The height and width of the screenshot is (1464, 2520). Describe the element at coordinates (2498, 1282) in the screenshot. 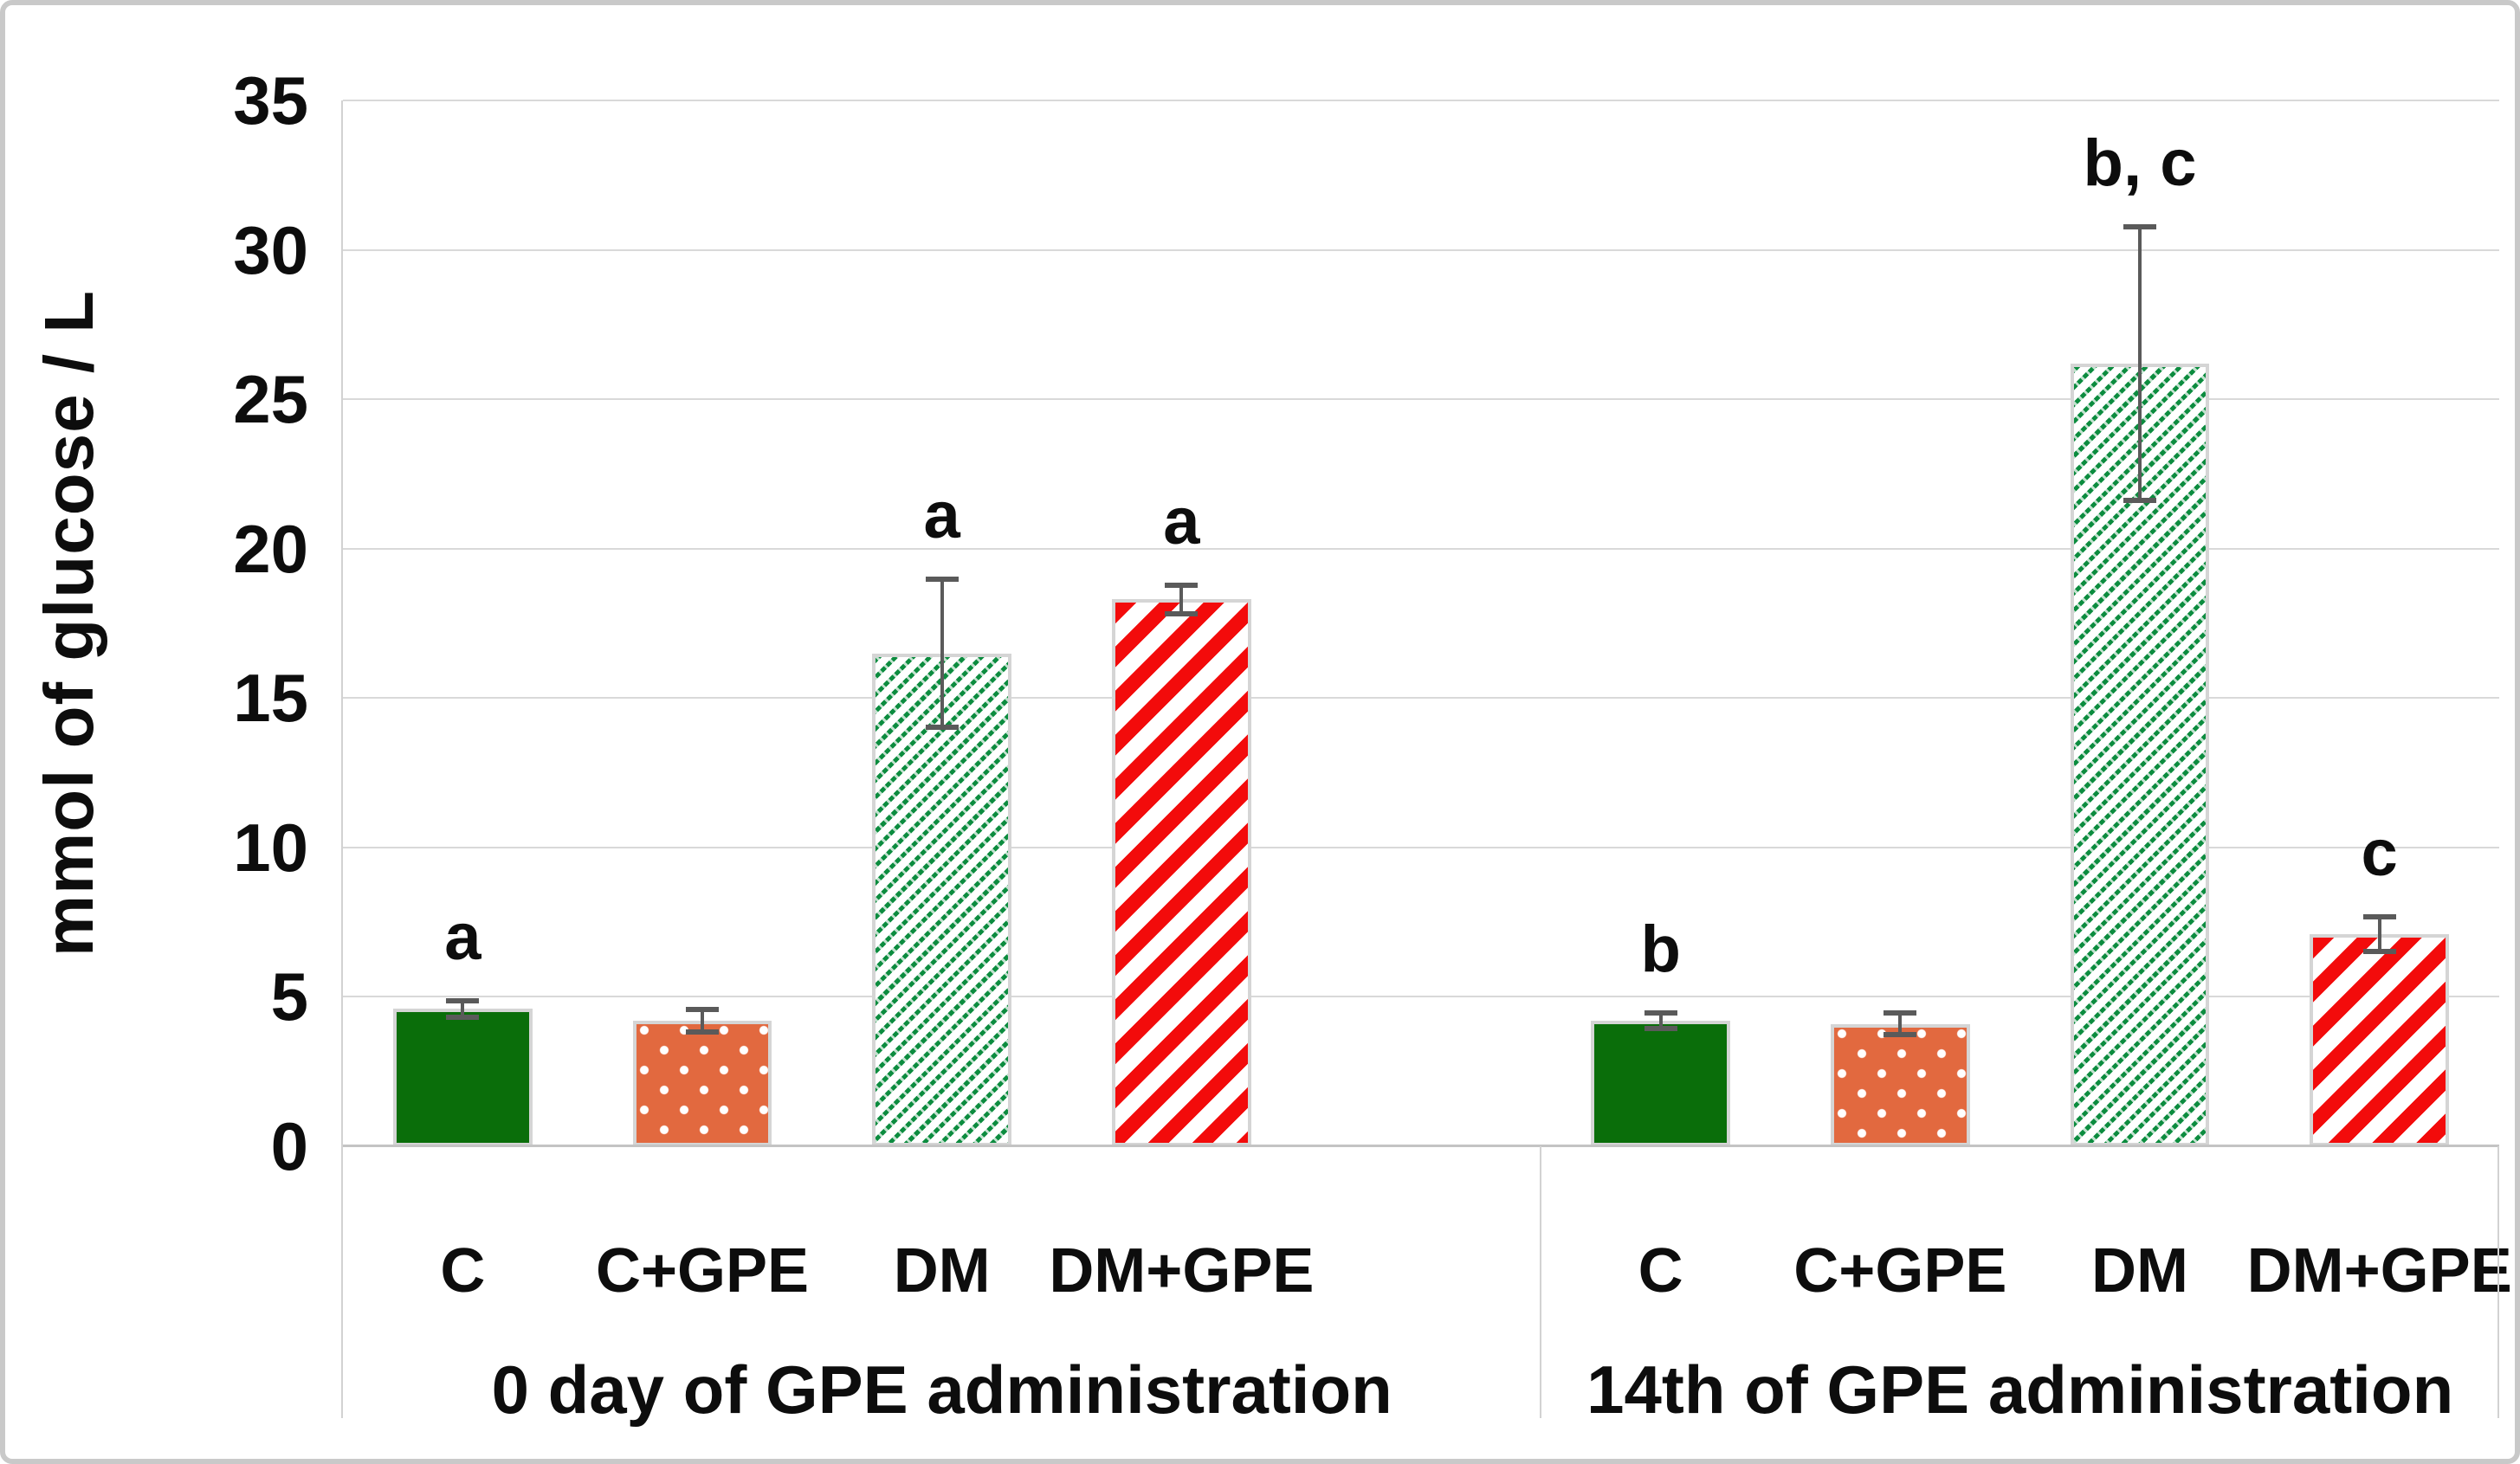

I see `axis-right-boundary-line` at that location.